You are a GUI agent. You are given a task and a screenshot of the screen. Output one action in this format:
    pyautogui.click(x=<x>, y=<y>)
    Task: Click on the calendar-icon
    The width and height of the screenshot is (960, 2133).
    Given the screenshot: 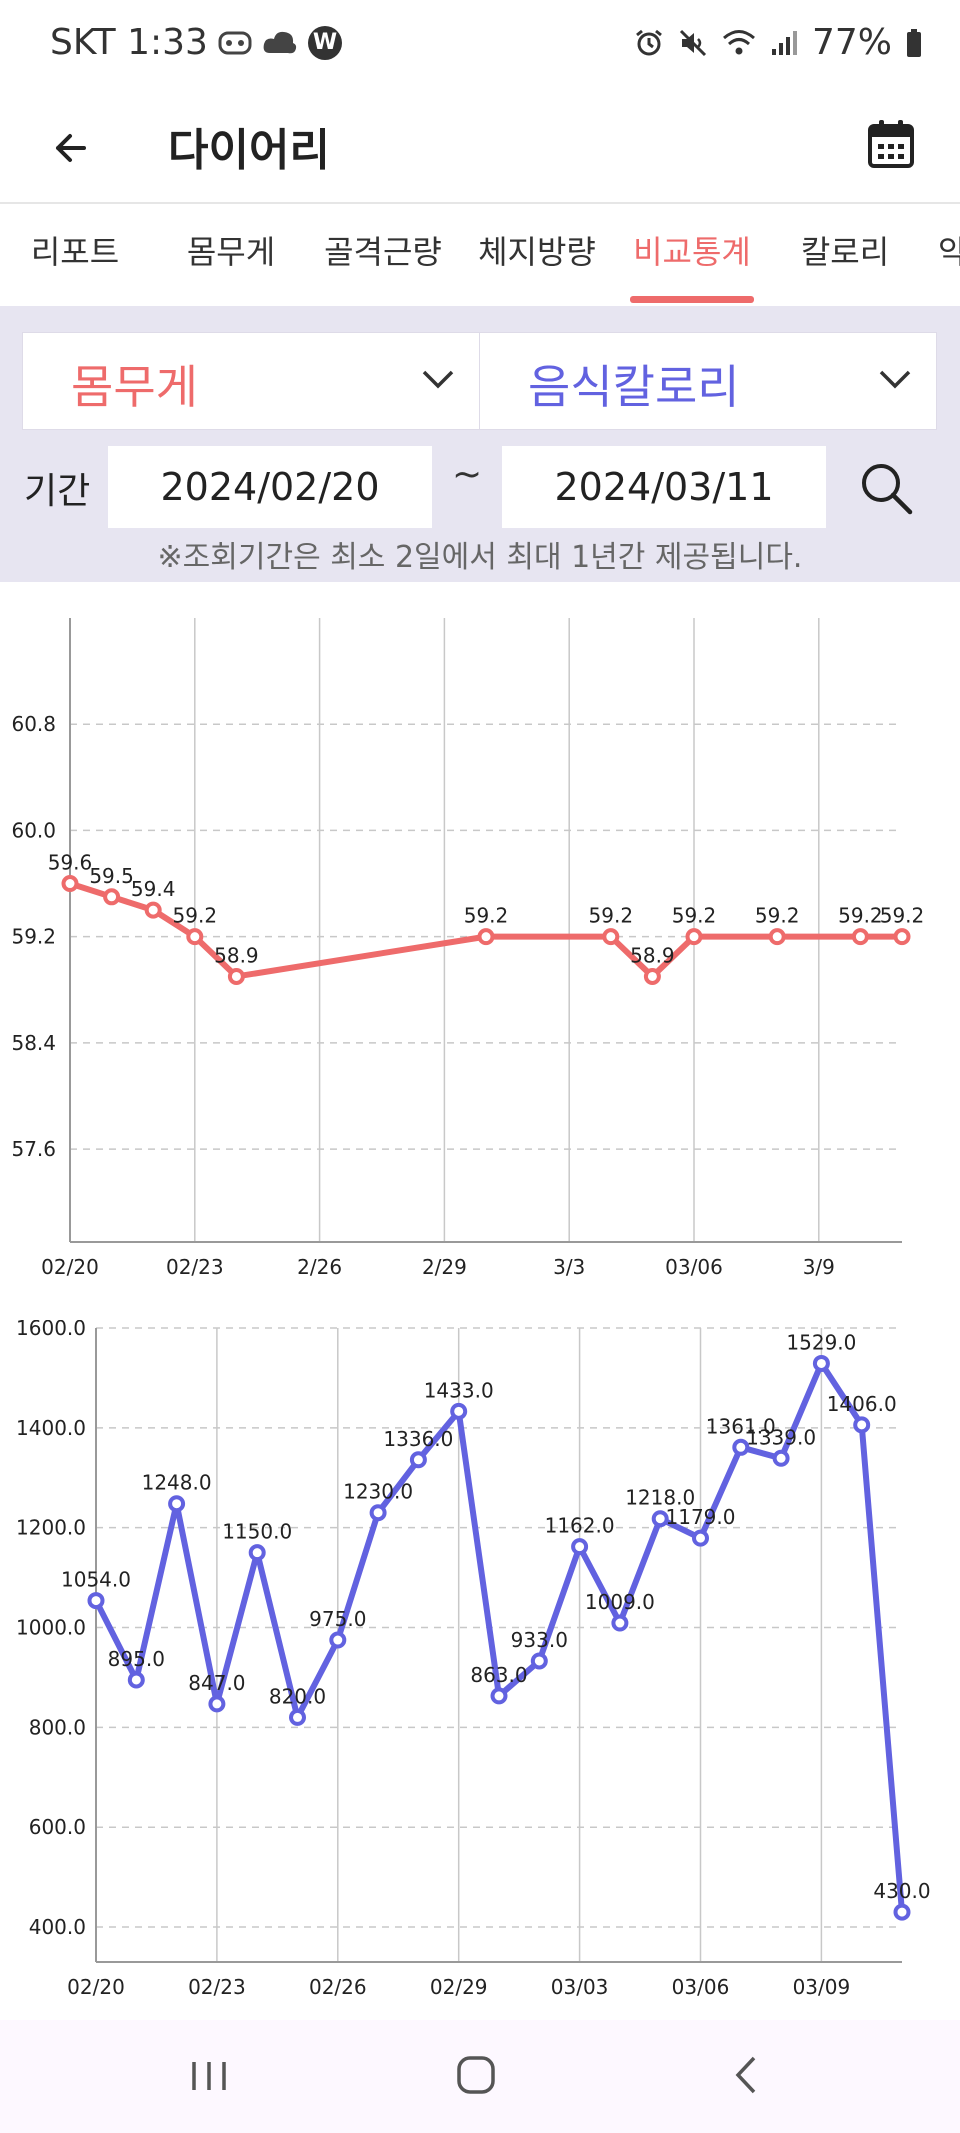 What is the action you would take?
    pyautogui.click(x=891, y=144)
    